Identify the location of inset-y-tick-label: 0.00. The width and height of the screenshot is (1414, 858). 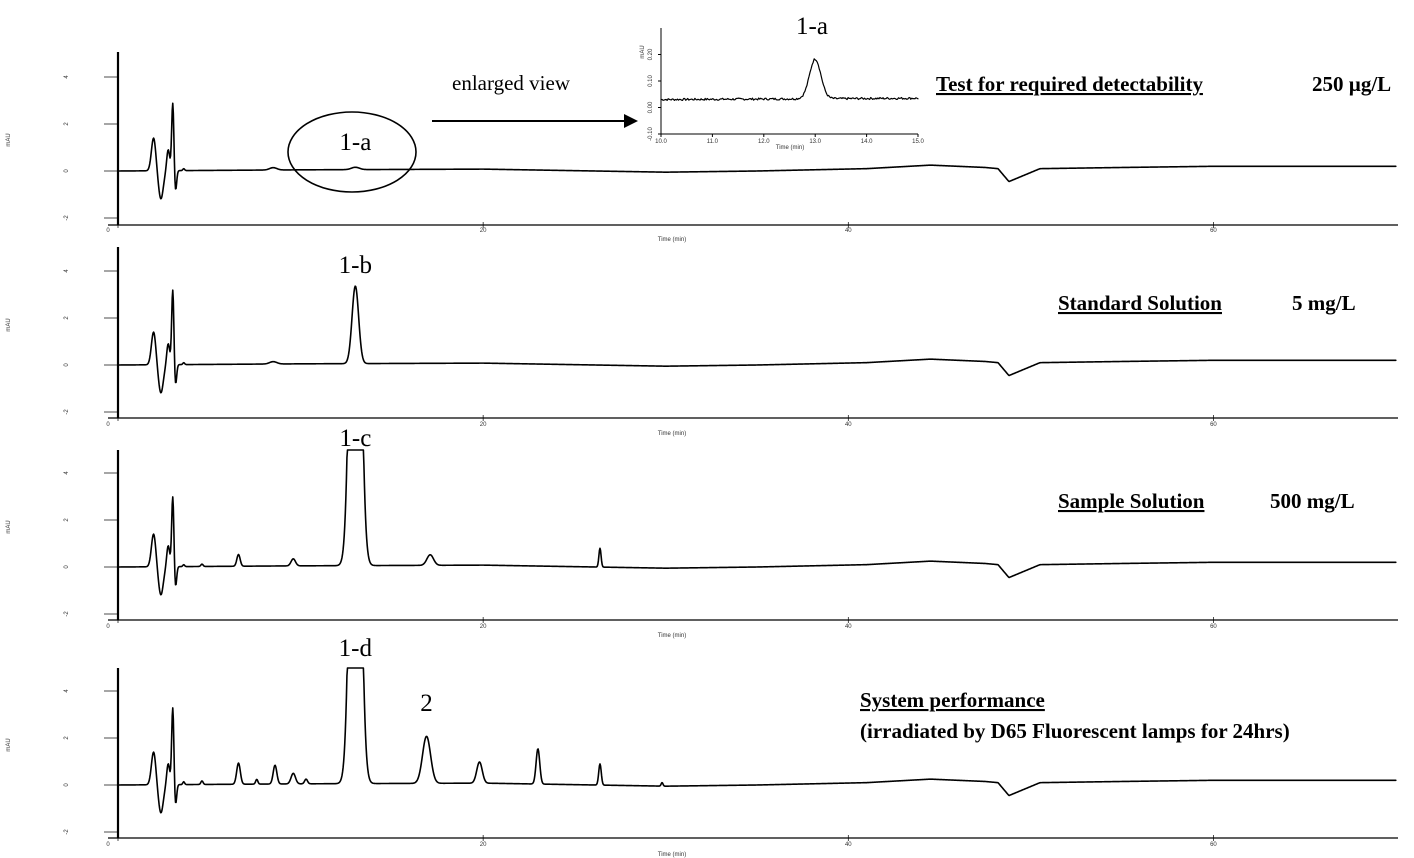
(651, 107).